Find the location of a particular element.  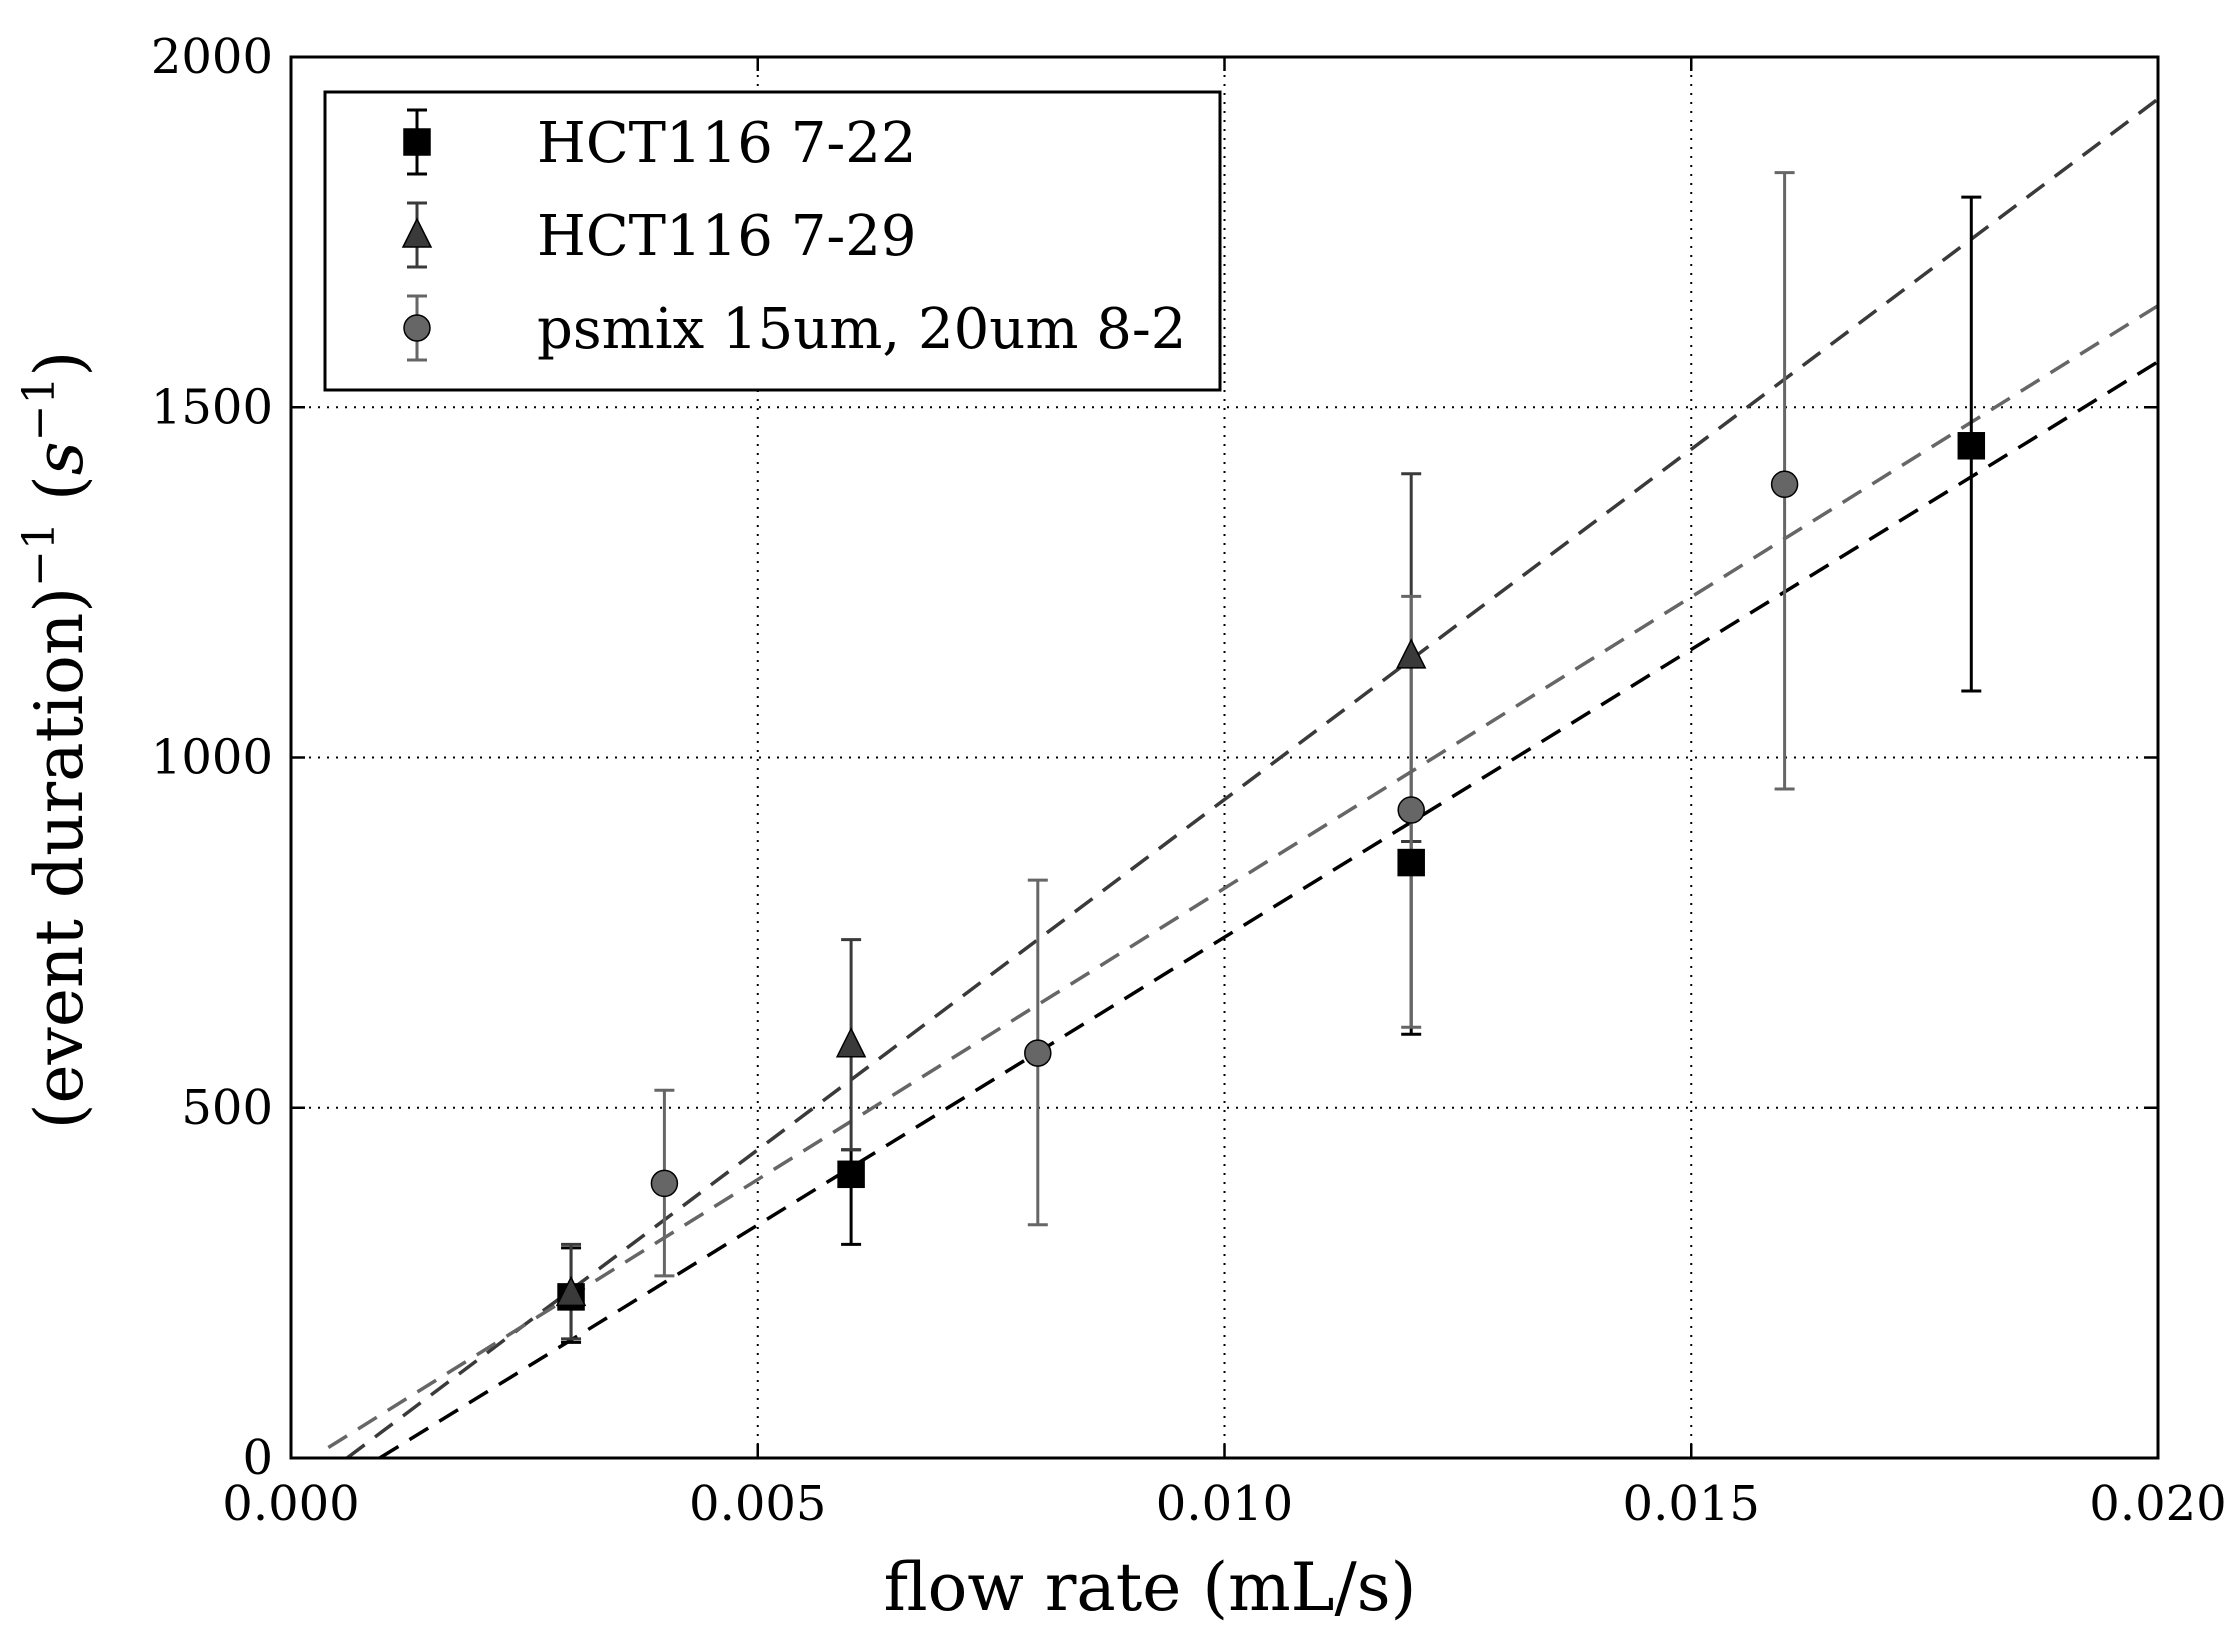

x-tick-label: 0.015 is located at coordinates (1691, 1504).